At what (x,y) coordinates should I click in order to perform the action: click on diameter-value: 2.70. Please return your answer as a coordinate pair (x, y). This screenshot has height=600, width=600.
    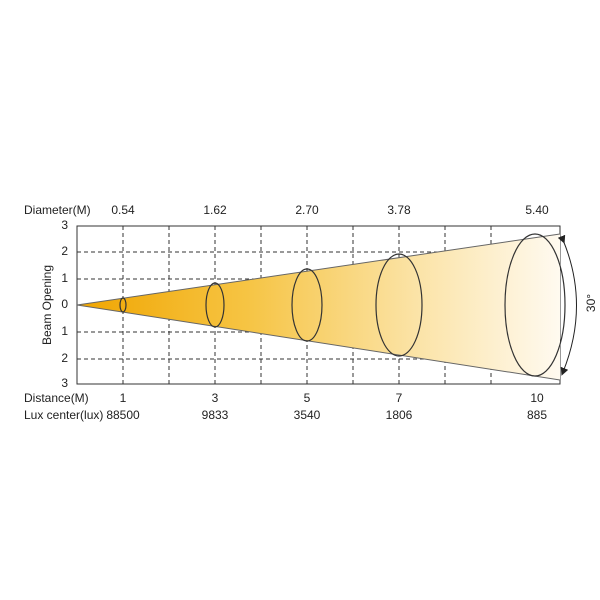
    Looking at the image, I should click on (307, 210).